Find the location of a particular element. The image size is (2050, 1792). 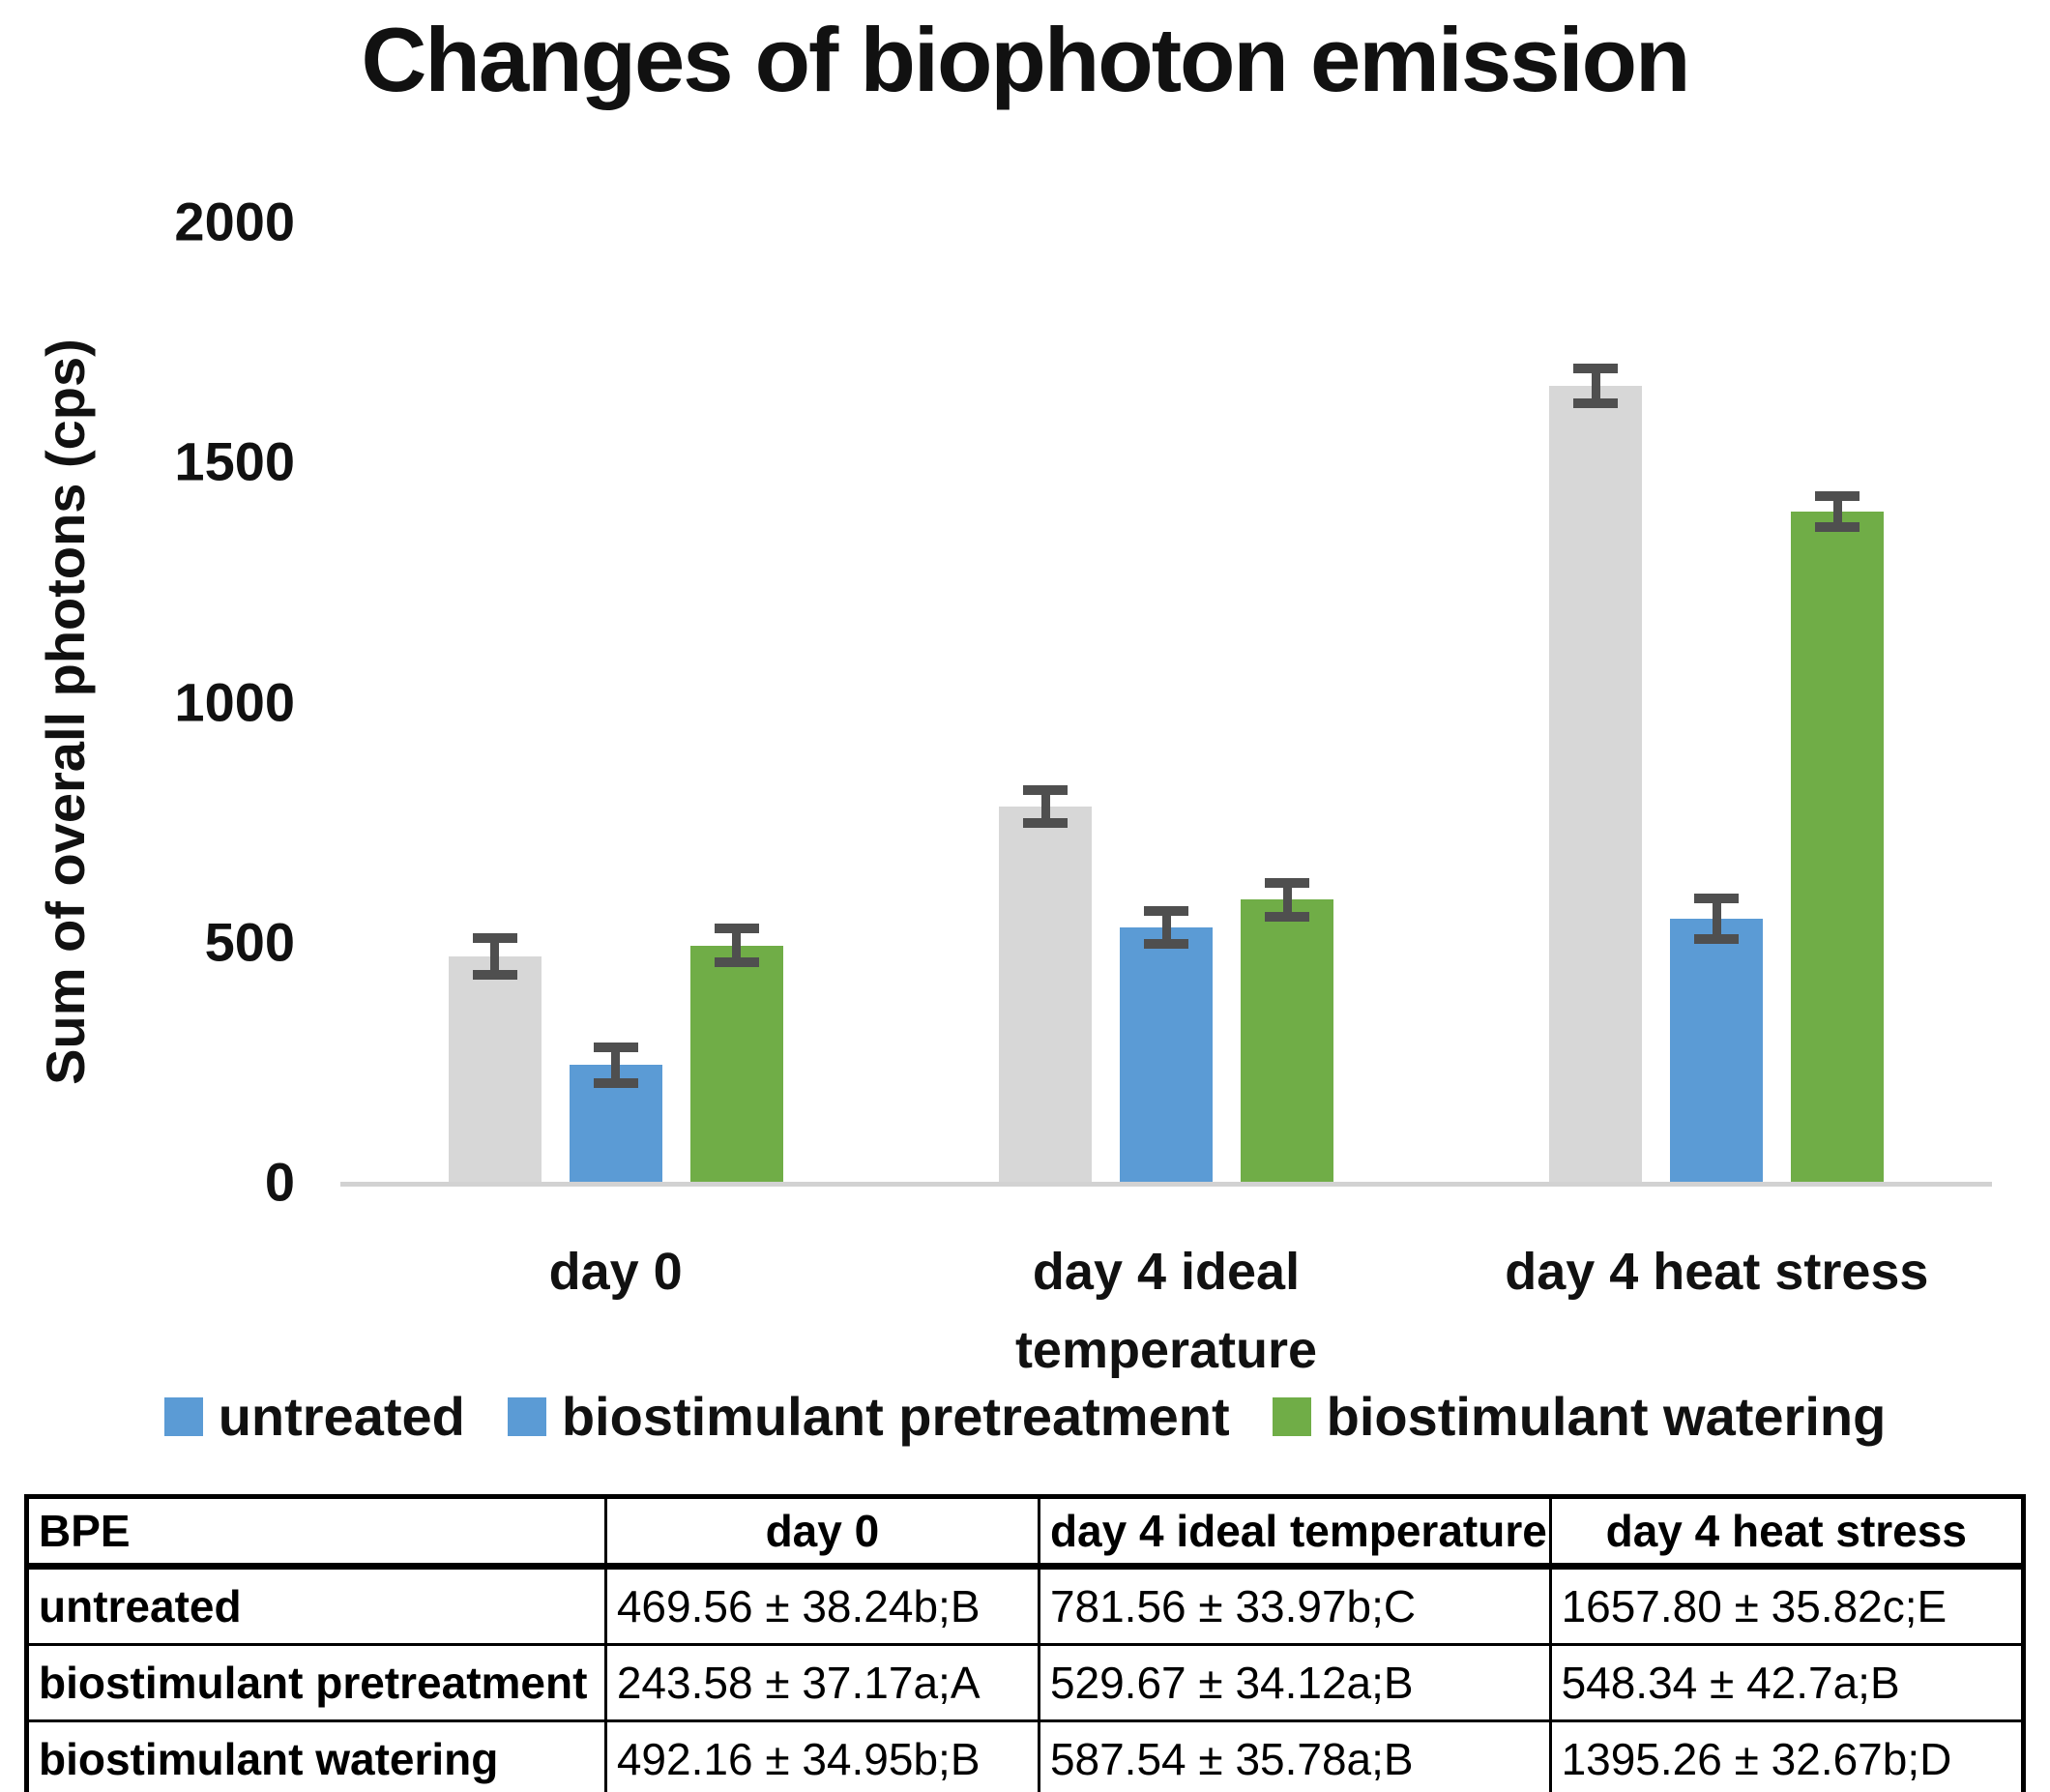

y-tick-label-2000: 2000 is located at coordinates (234, 222).